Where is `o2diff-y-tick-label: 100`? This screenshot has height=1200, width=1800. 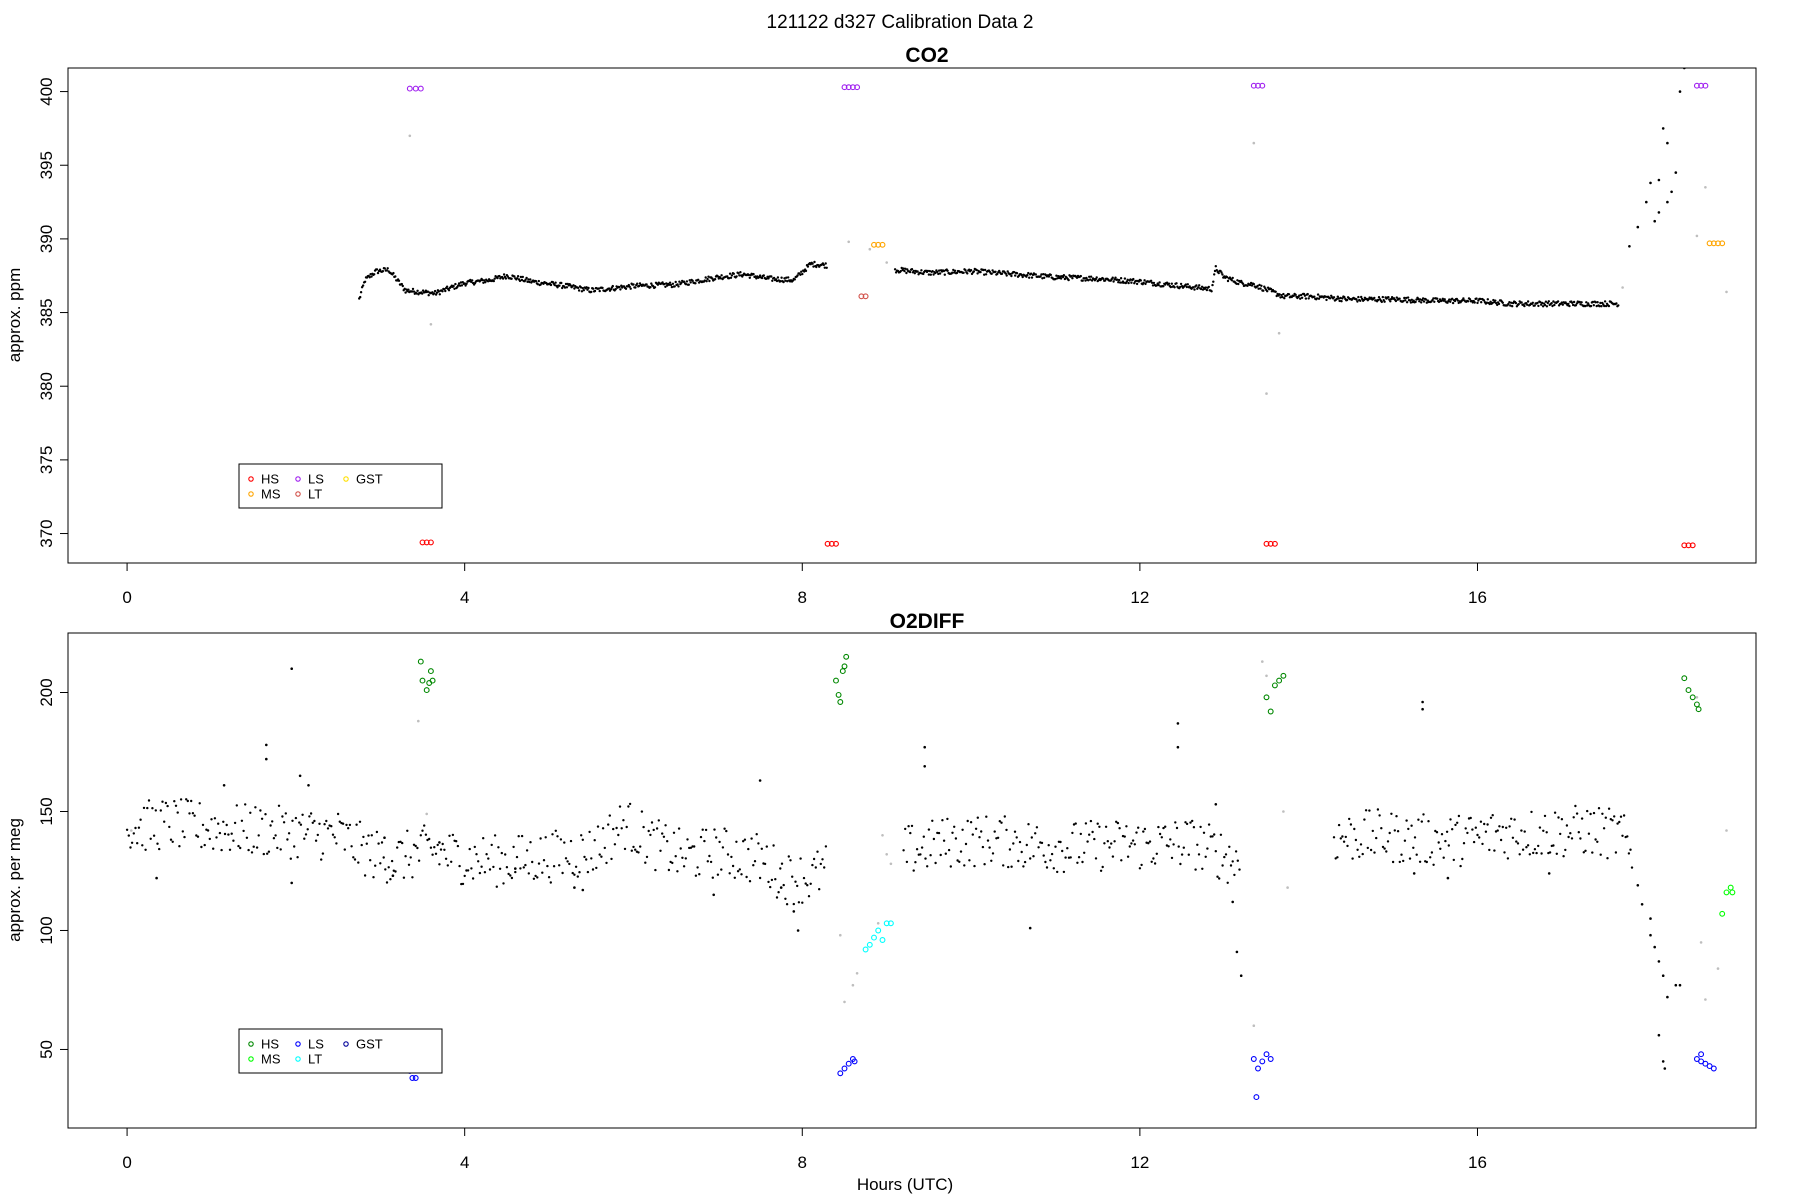 o2diff-y-tick-label: 100 is located at coordinates (46, 930).